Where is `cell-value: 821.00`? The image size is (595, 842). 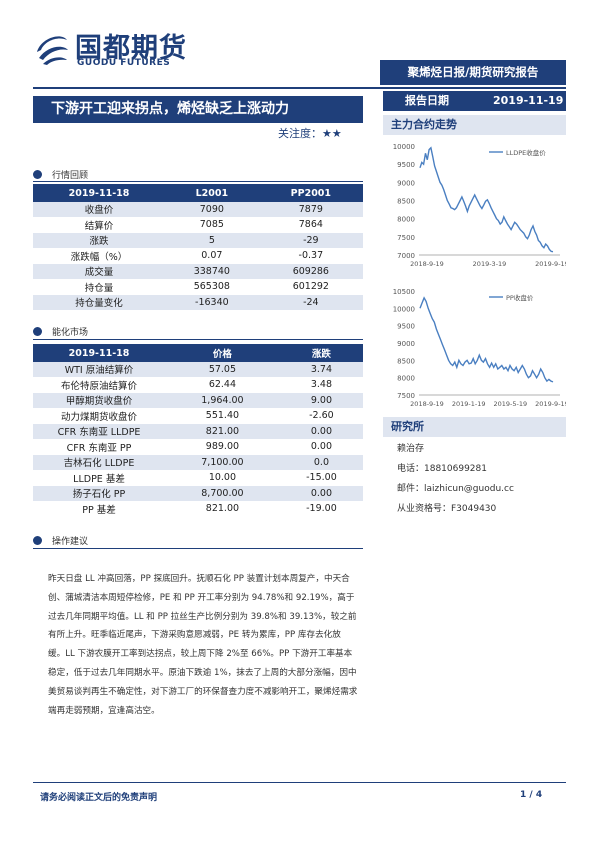
cell-value: 821.00 is located at coordinates (222, 431).